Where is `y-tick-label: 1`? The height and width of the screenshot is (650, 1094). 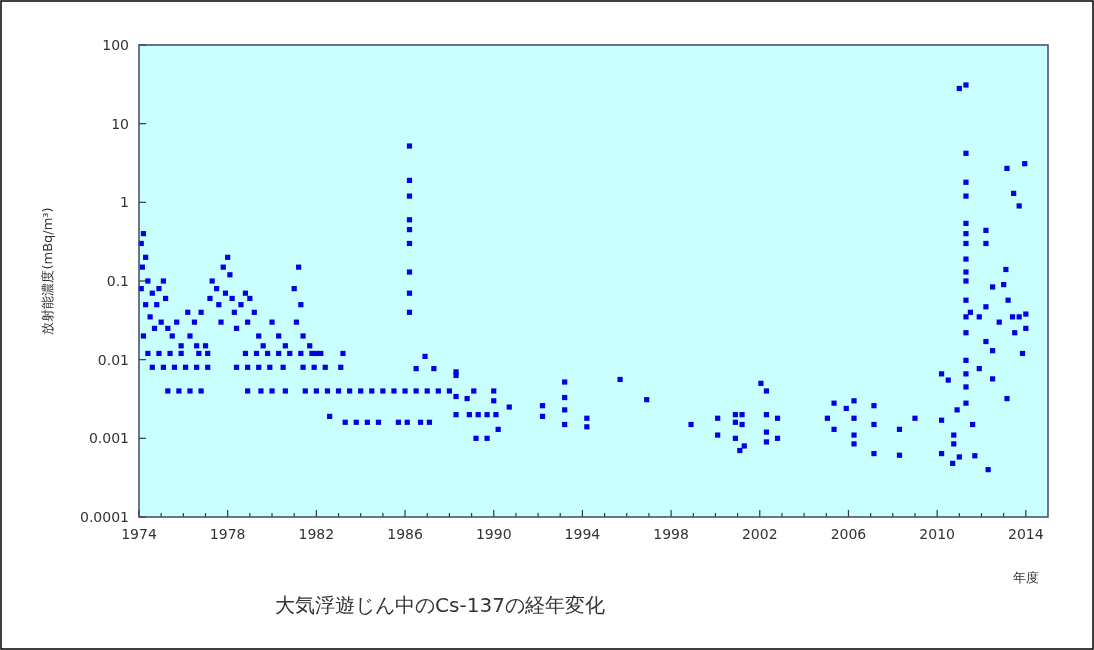
y-tick-label: 1 is located at coordinates (124, 202).